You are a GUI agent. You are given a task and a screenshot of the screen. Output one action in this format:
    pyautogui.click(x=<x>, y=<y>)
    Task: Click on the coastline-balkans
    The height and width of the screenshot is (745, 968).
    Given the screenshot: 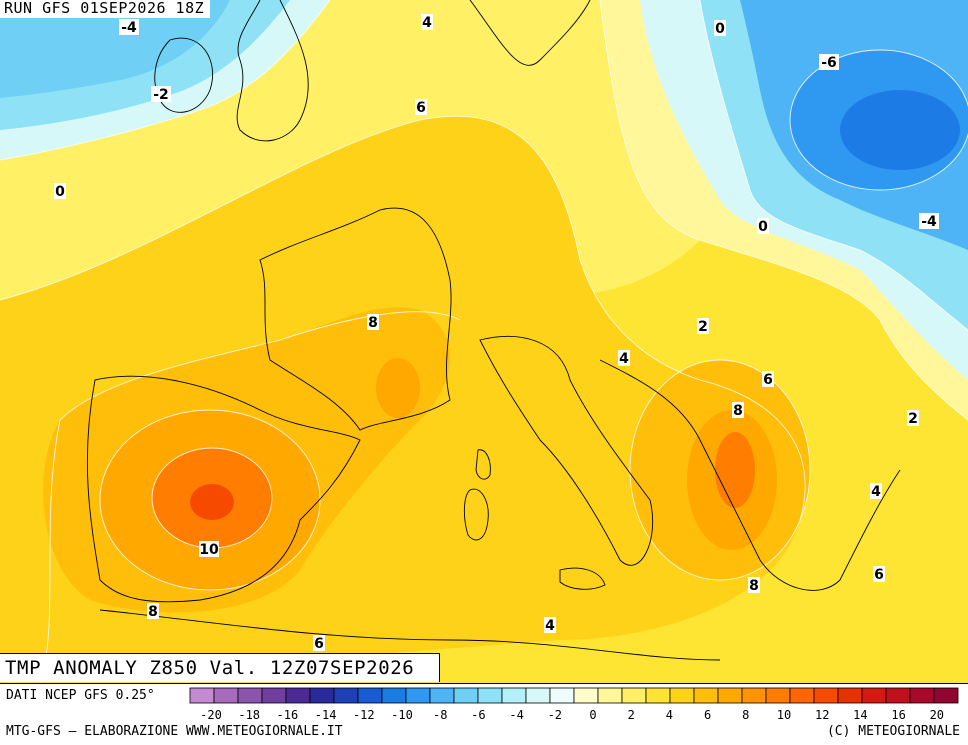 What is the action you would take?
    pyautogui.click(x=750, y=475)
    